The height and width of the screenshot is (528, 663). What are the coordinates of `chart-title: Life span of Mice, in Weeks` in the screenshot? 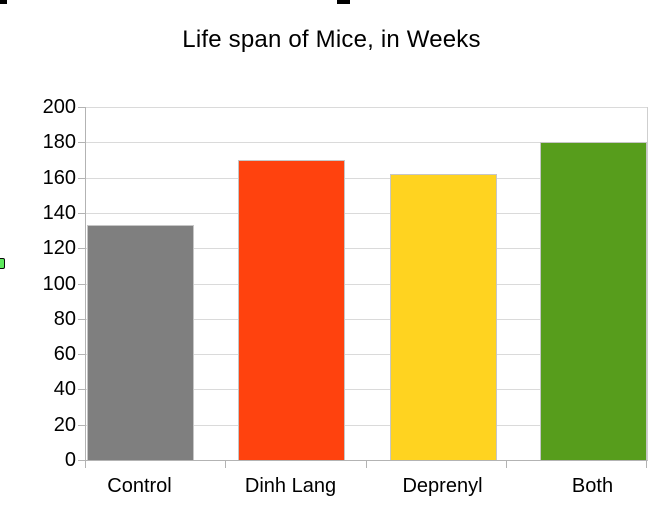 It's located at (331, 39).